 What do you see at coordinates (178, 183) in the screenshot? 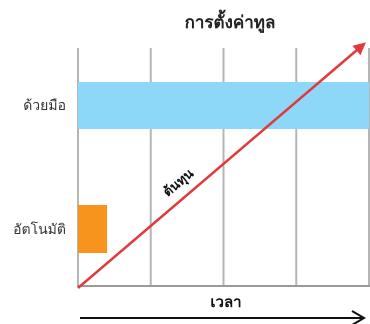
I see `cost-line-label: ต้นทุน` at bounding box center [178, 183].